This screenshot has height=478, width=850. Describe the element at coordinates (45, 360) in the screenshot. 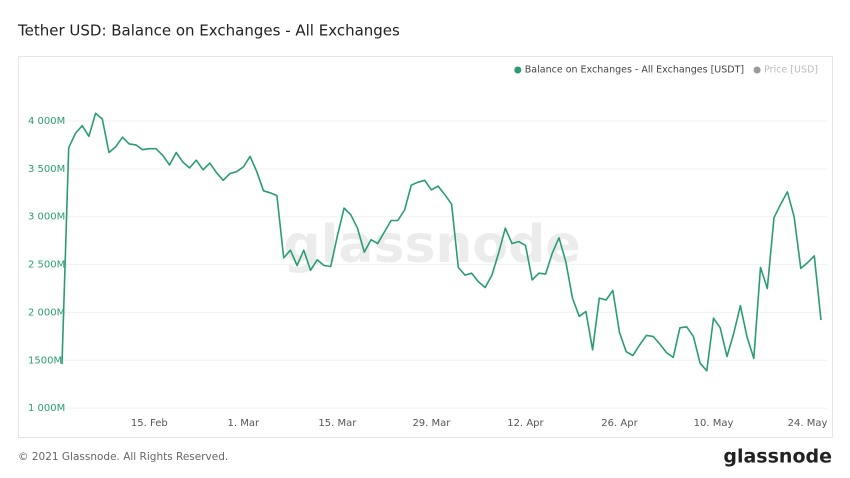

I see `y-tick-label: 1500M` at that location.